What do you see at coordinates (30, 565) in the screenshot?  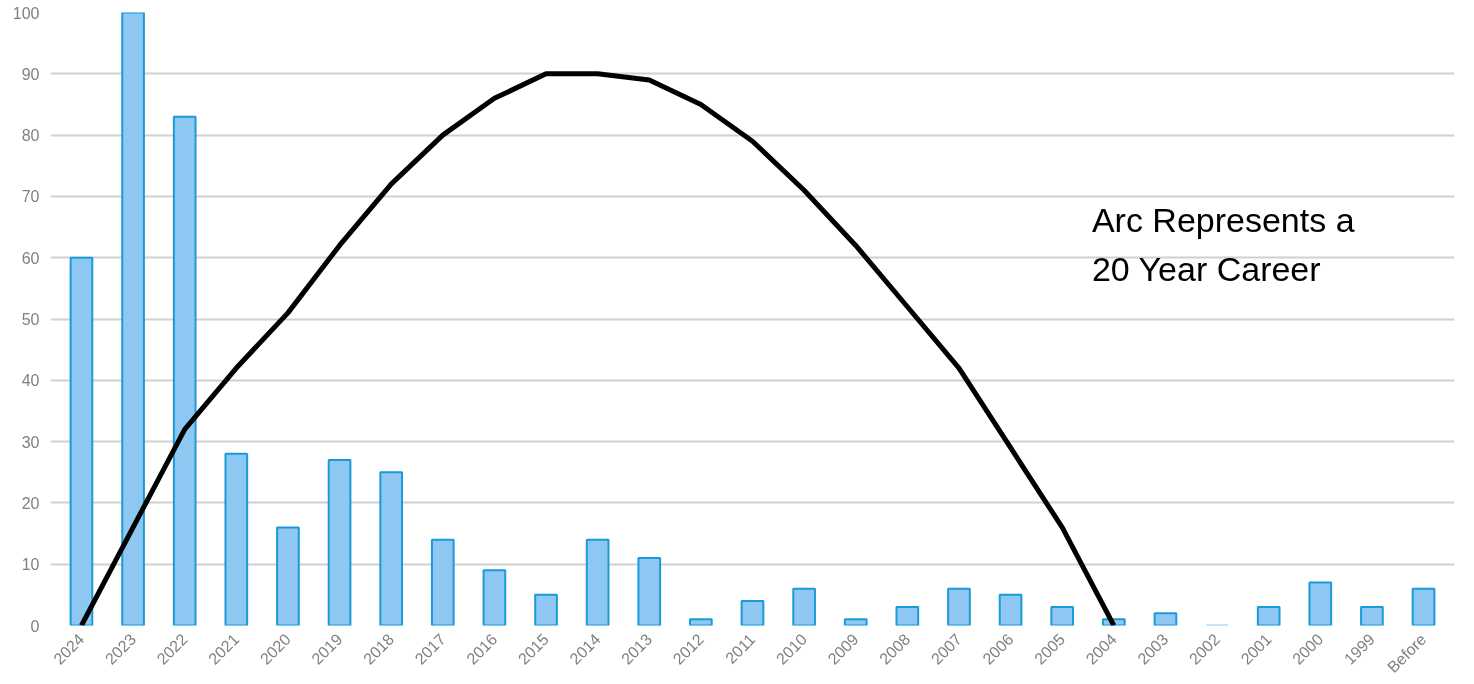 I see `y-tick-label: 10` at bounding box center [30, 565].